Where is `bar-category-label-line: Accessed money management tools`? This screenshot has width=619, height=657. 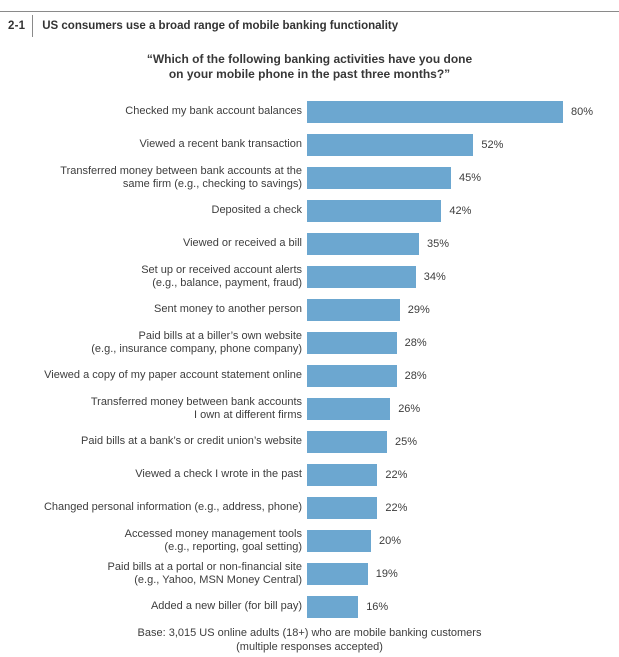 bar-category-label-line: Accessed money management tools is located at coordinates (213, 533).